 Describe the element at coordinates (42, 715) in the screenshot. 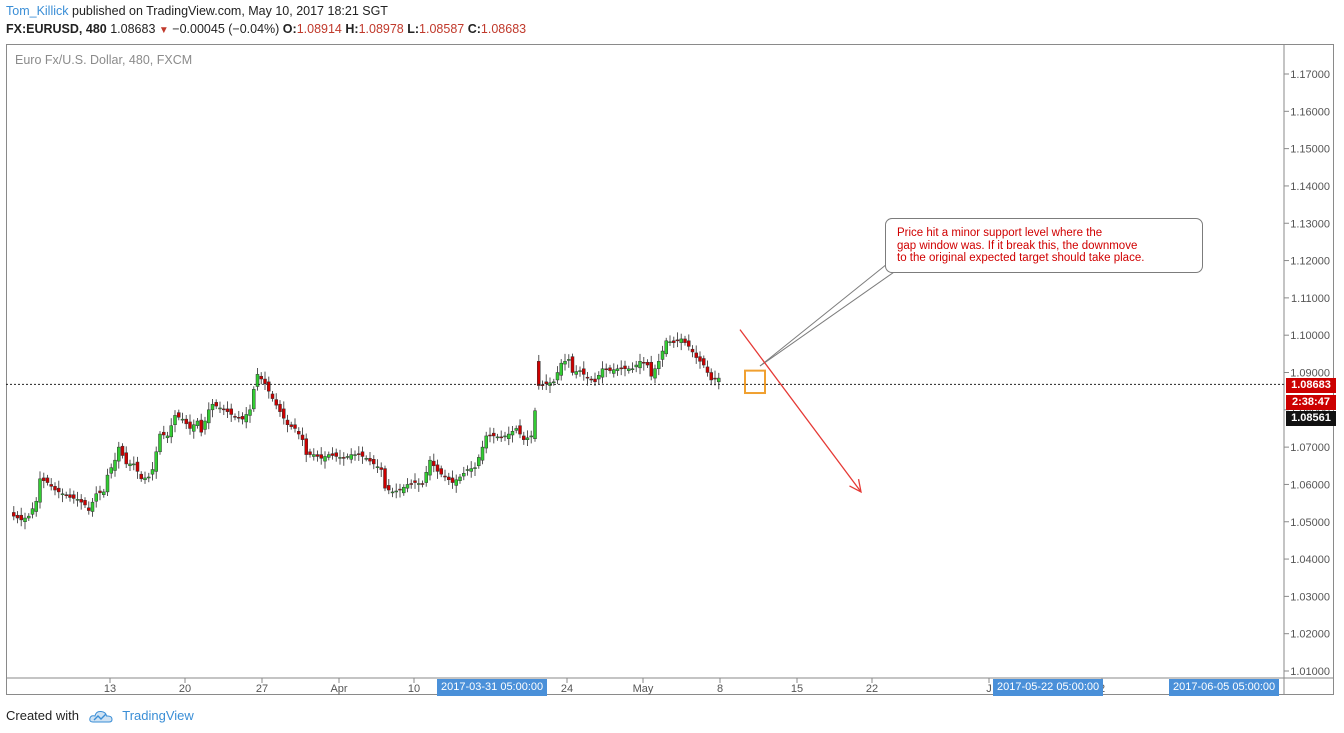

I see `created-with-text: Created with` at that location.